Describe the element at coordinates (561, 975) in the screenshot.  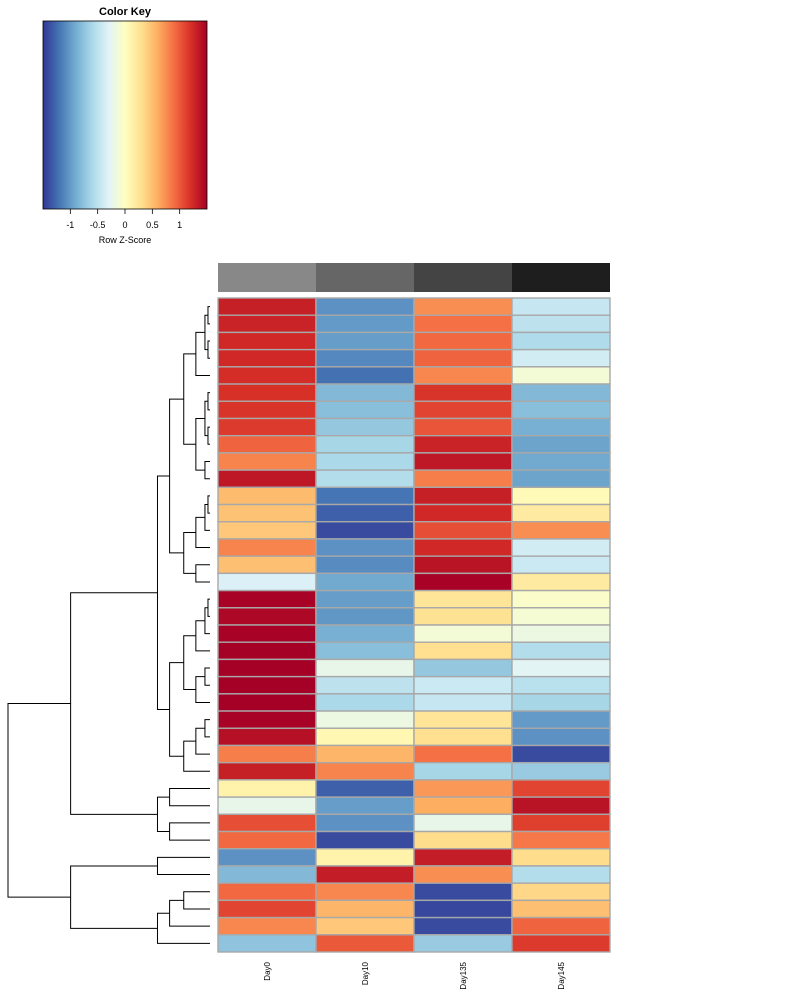
I see `column-label: Day145` at that location.